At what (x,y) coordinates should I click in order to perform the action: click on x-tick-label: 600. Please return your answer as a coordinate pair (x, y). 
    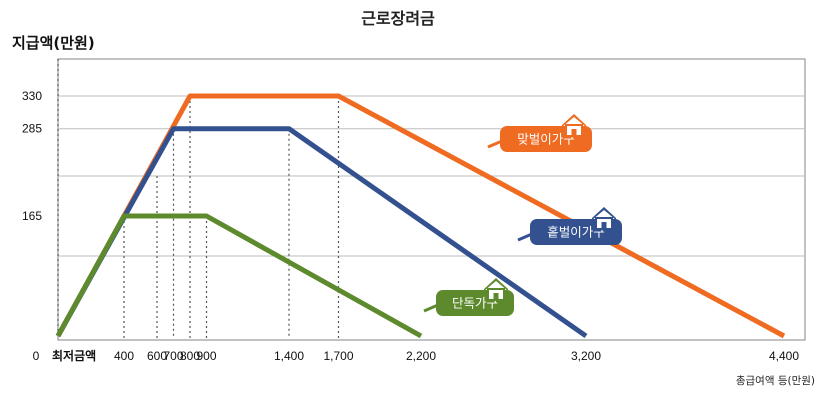
    Looking at the image, I should click on (157, 356).